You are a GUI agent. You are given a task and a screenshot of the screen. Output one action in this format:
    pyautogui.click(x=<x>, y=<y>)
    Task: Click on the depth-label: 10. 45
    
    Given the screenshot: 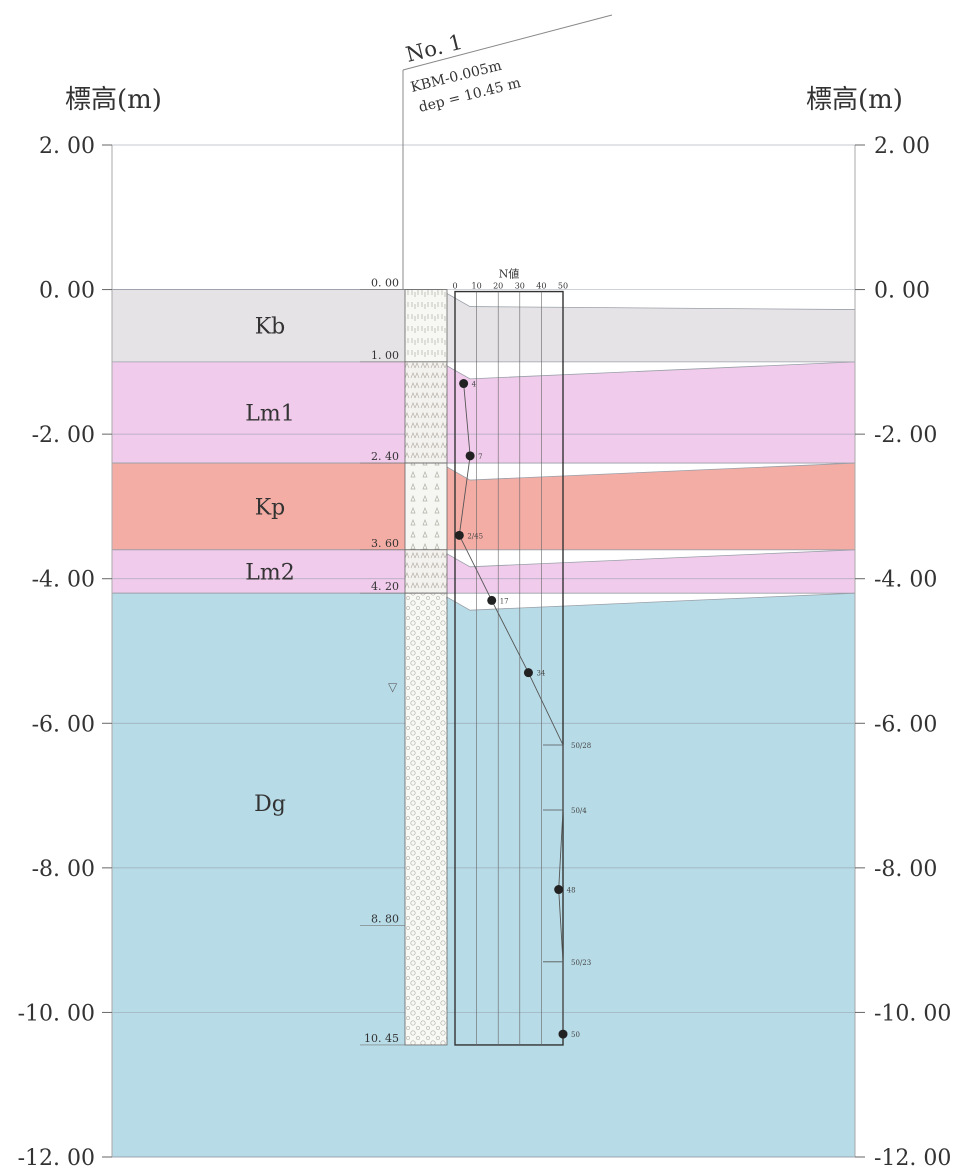 What is the action you would take?
    pyautogui.click(x=381, y=1038)
    